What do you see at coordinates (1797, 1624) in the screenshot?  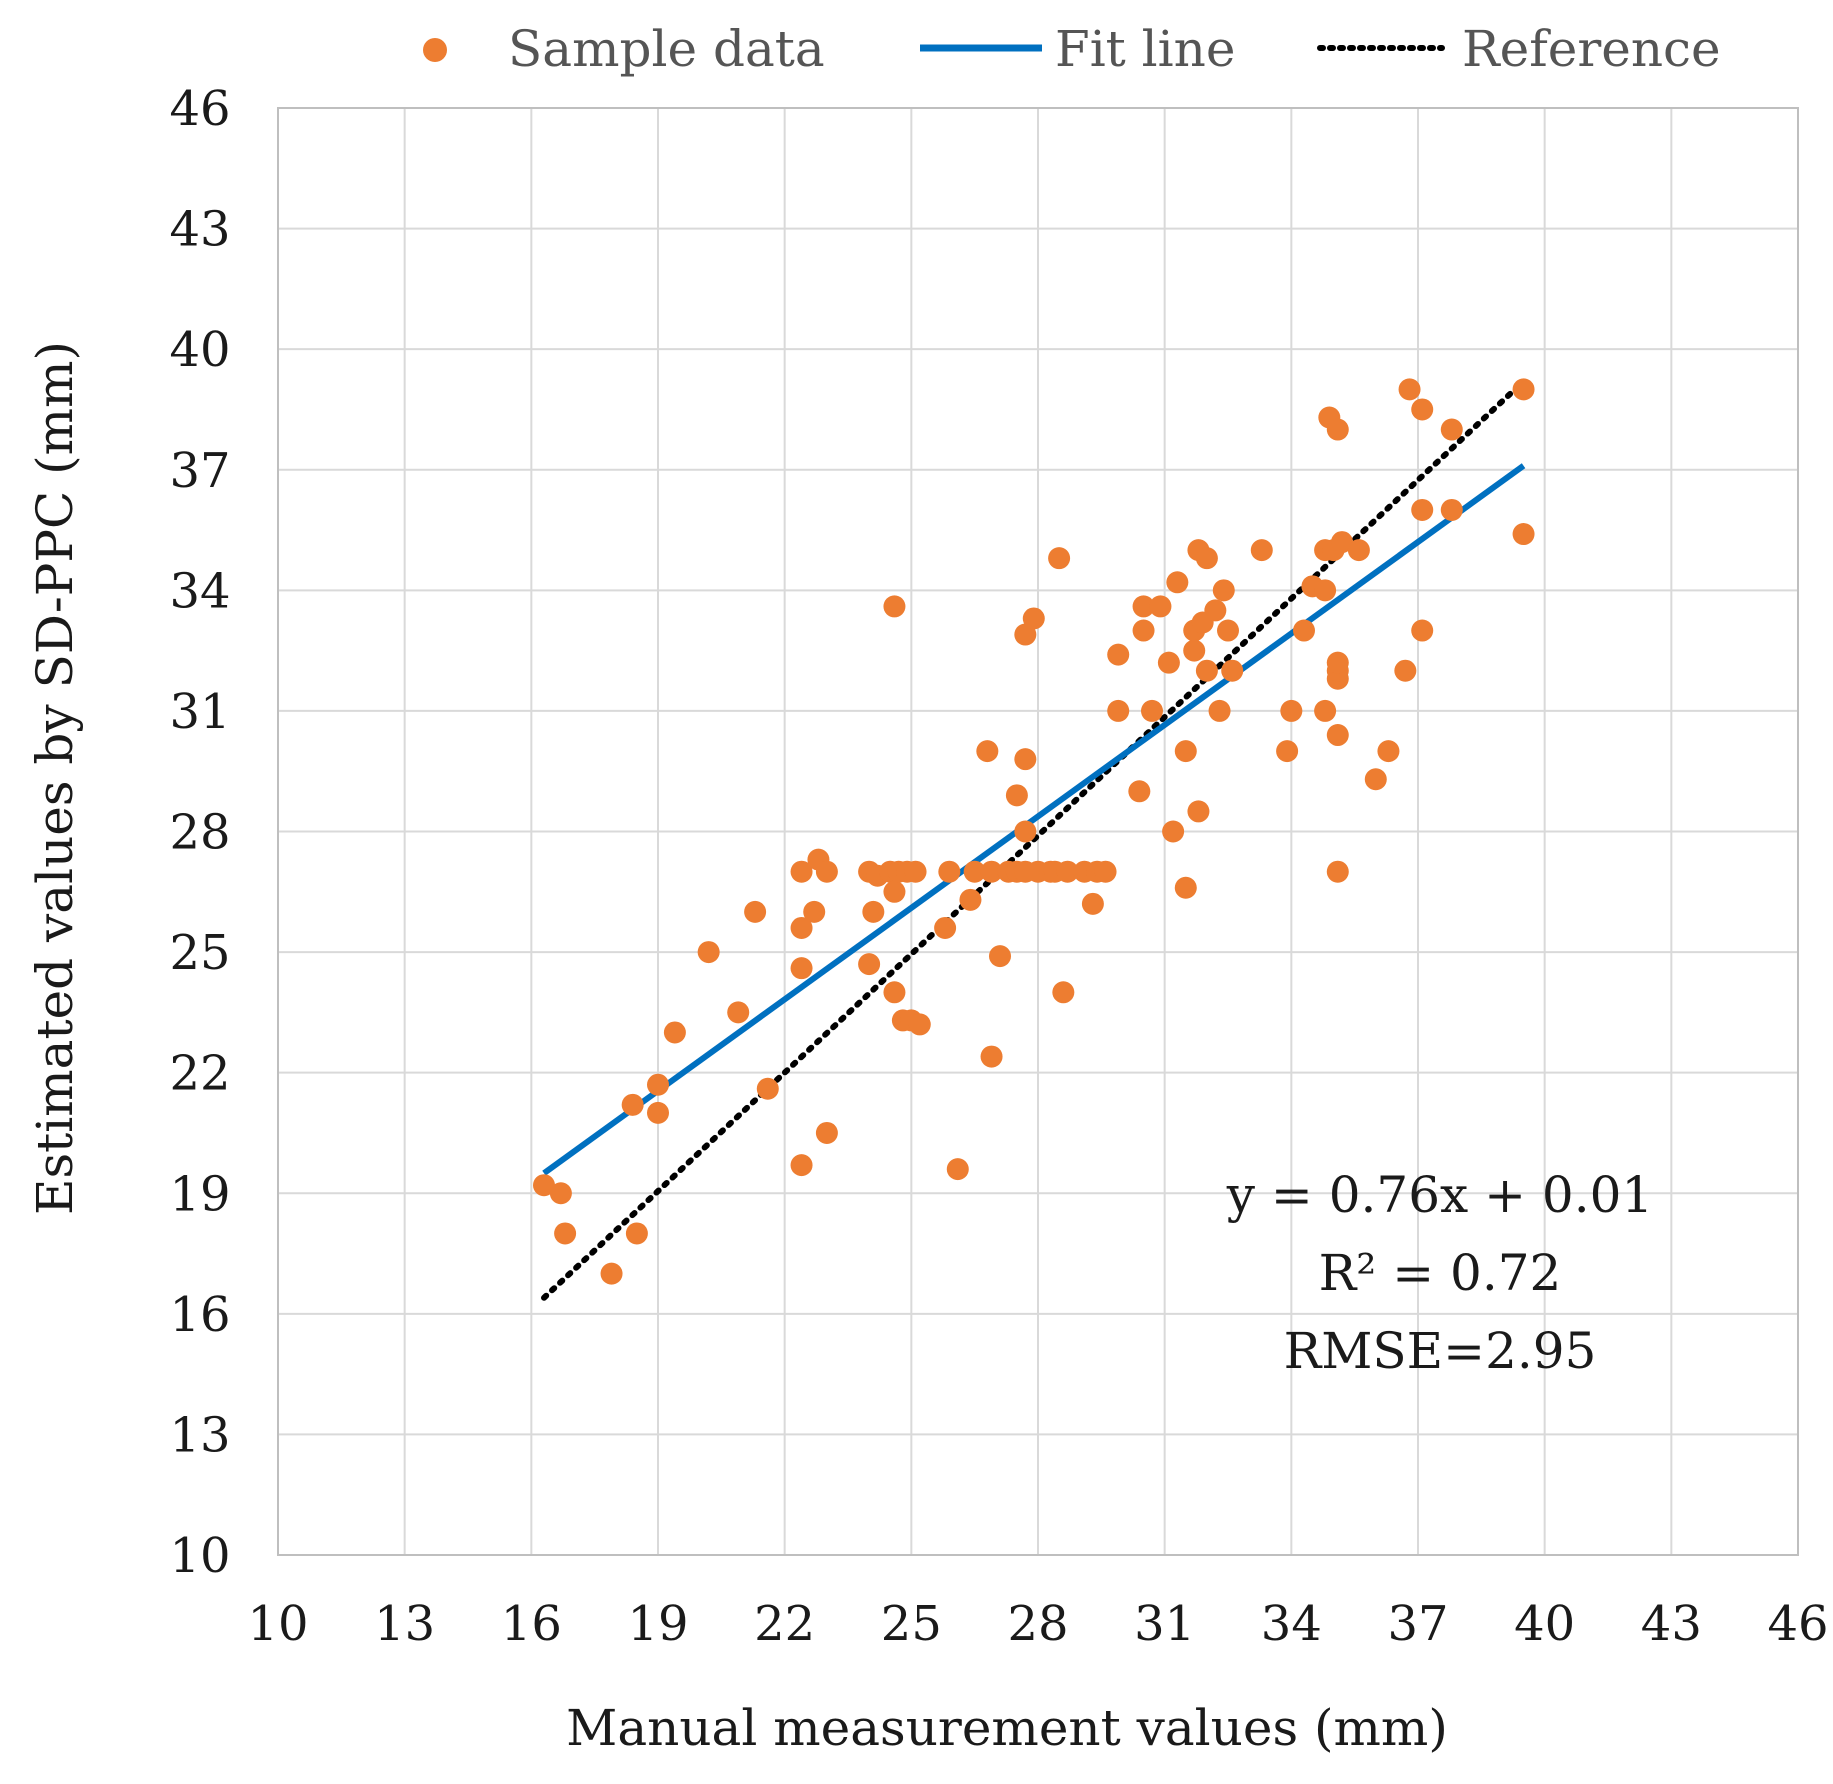 I see `x-tick-label: 46` at bounding box center [1797, 1624].